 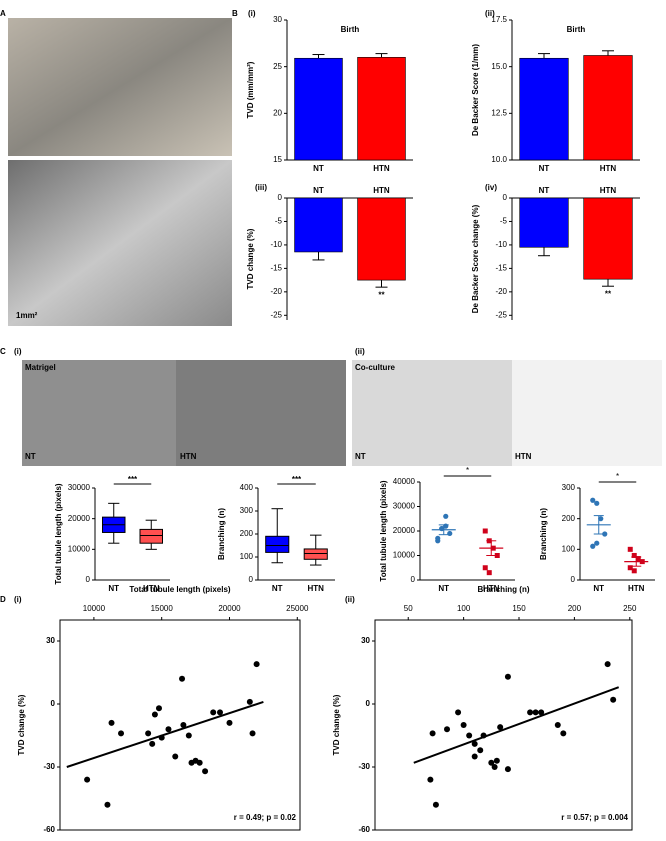 I want to click on y-tick-label: 12.5, so click(x=499, y=112).